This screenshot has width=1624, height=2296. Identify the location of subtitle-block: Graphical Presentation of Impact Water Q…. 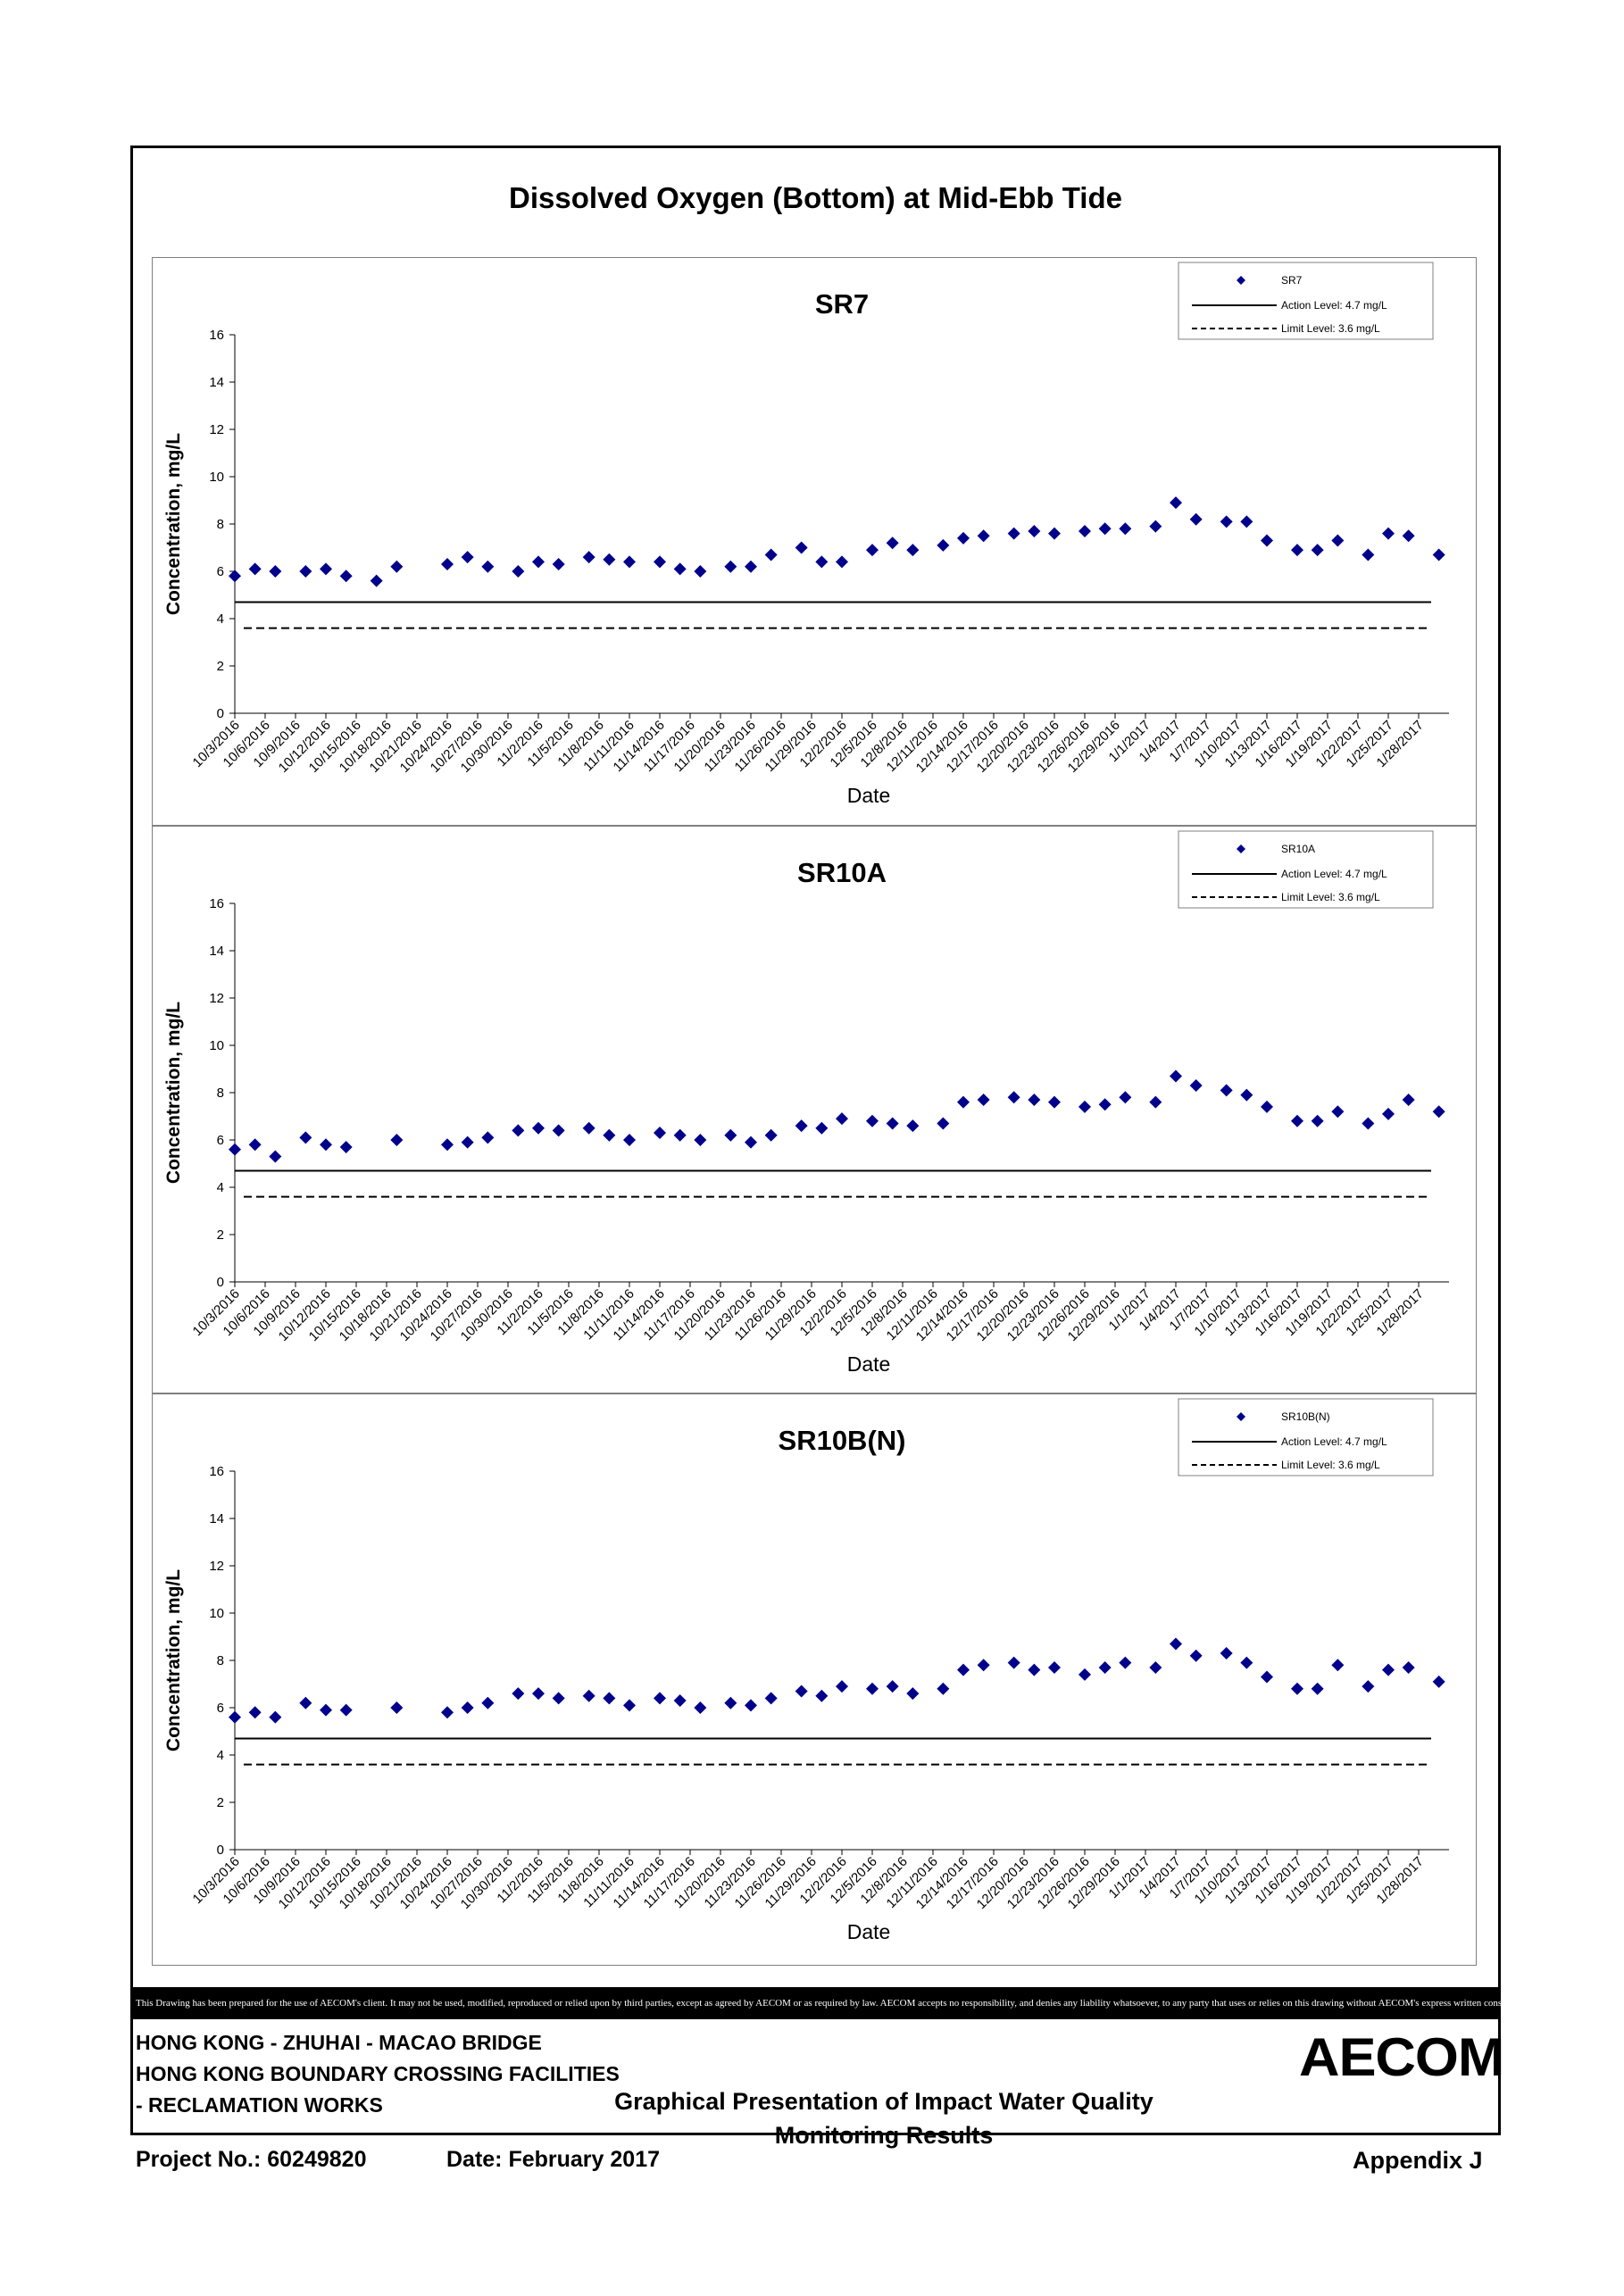
(884, 2118).